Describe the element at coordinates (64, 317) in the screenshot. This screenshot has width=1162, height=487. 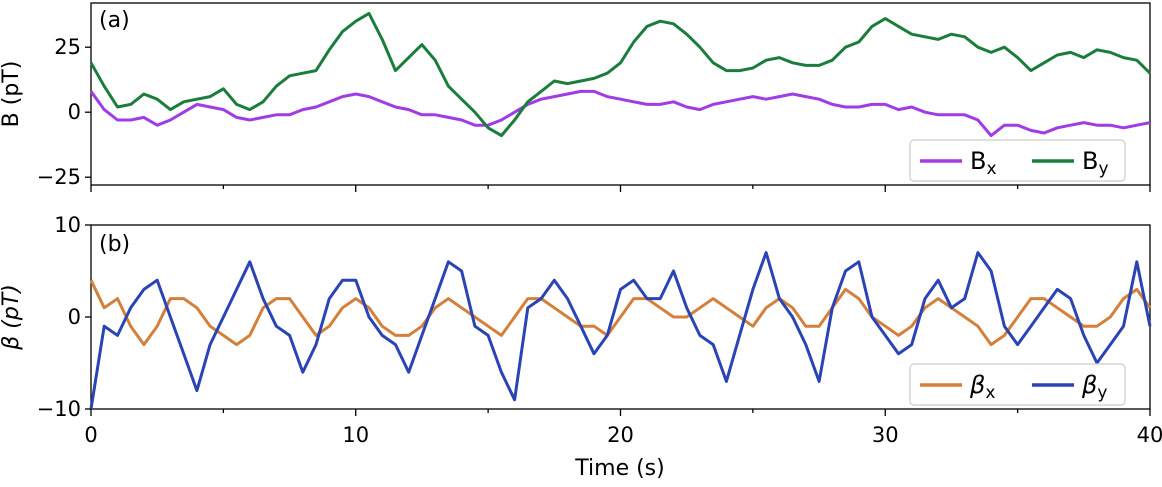
I see `y-ticks-b: 10 0 −10` at that location.